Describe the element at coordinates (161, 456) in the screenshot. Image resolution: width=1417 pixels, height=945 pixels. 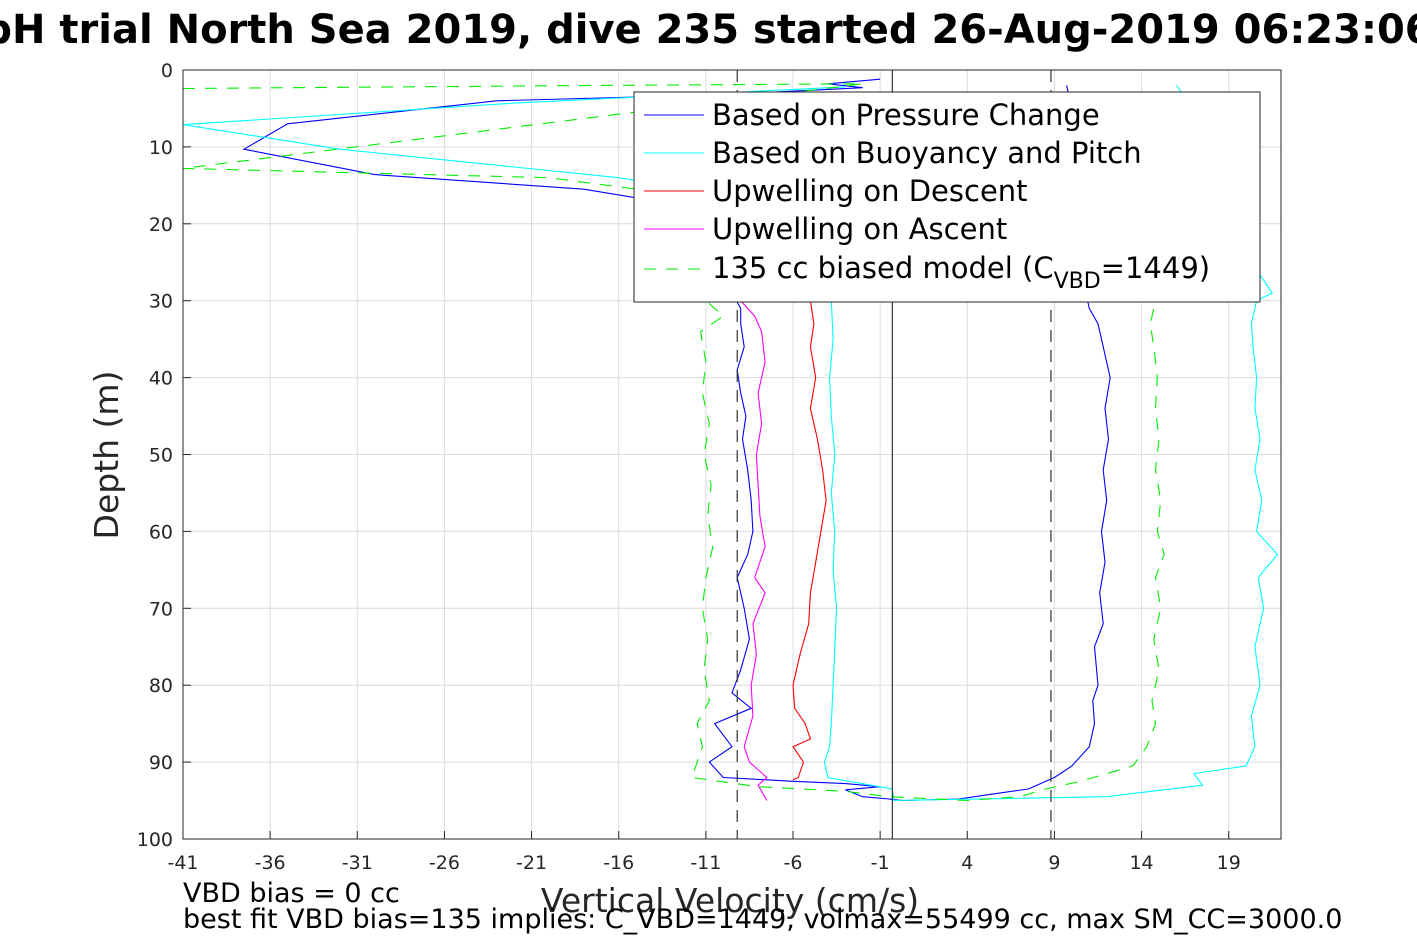
I see `y-tick-label: 50` at that location.